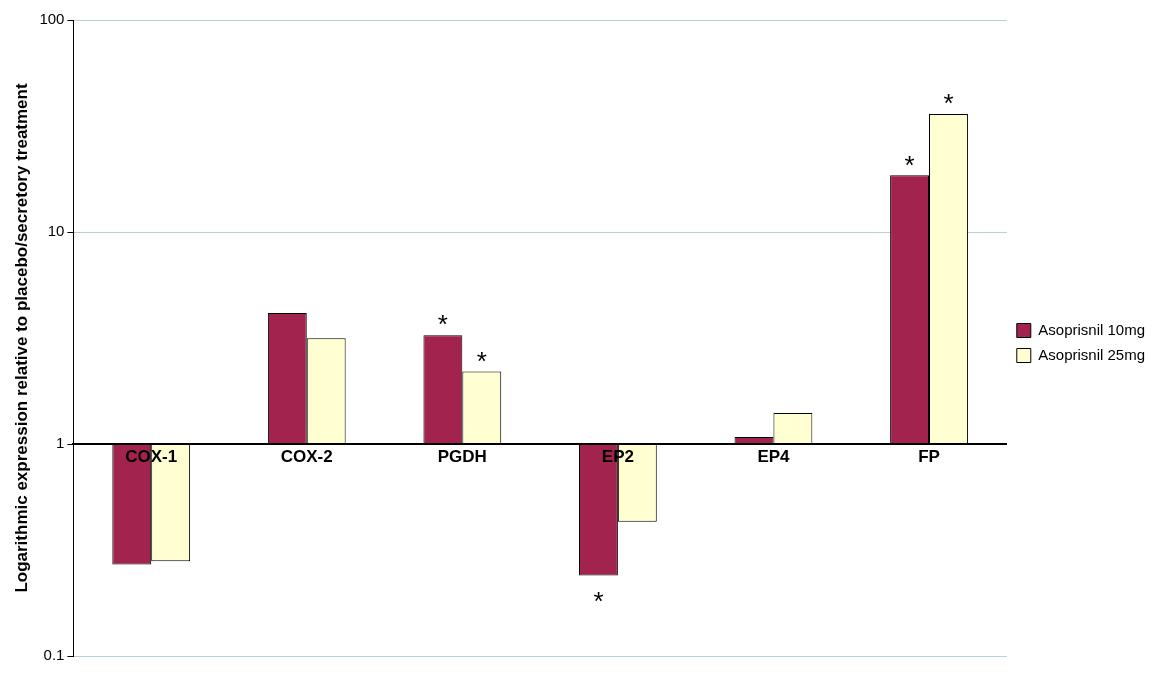 The height and width of the screenshot is (676, 1173). What do you see at coordinates (929, 457) in the screenshot?
I see `x-tick-label: FP` at bounding box center [929, 457].